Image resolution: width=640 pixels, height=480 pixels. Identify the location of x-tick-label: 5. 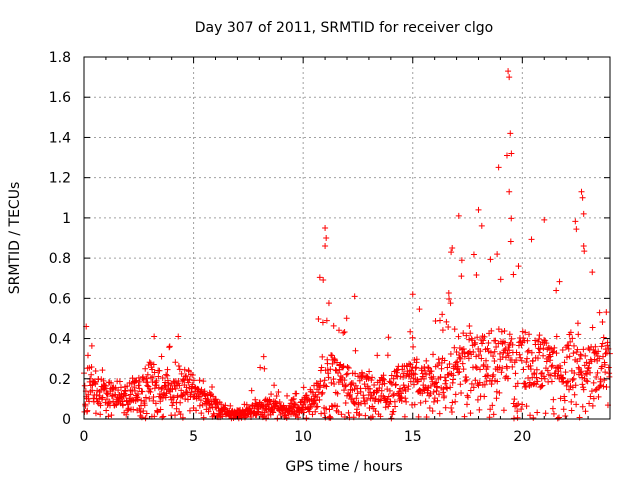
(193, 437).